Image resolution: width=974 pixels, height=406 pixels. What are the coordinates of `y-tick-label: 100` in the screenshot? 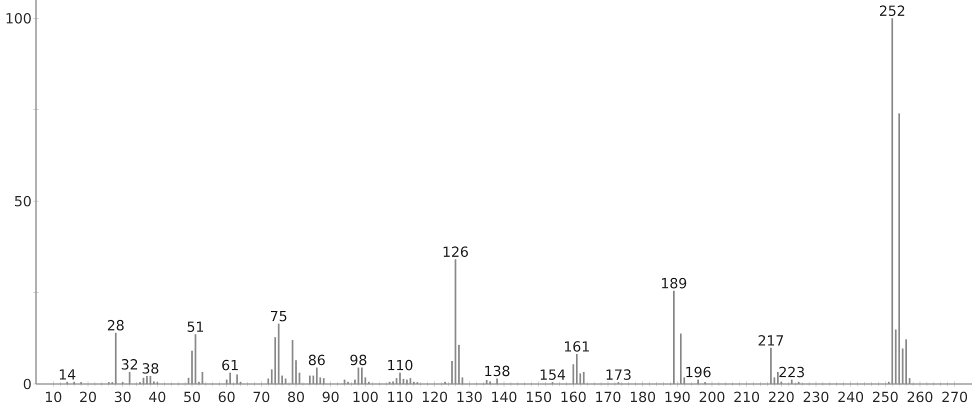 It's located at (18, 18).